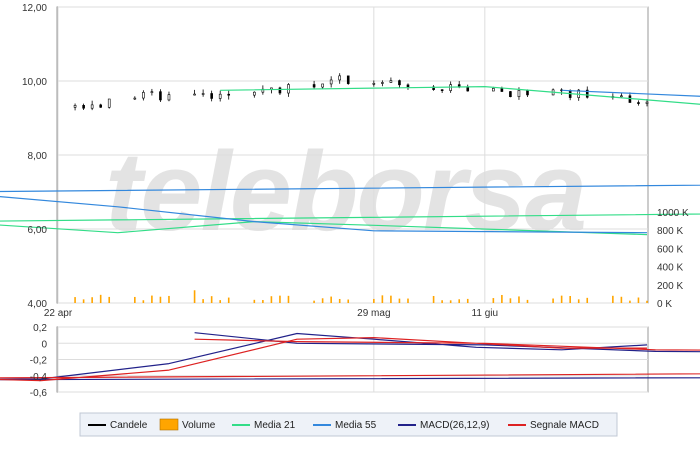 This screenshot has height=451, width=700. Describe the element at coordinates (673, 259) in the screenshot. I see `volume-y-axis: 1000 K 800 K 600 K 400 K 200 K 0 K` at that location.